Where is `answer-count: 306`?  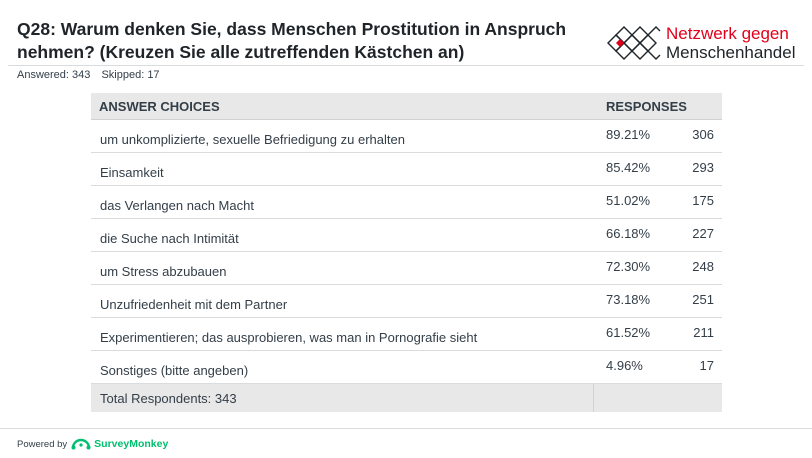 answer-count: 306 is located at coordinates (703, 134).